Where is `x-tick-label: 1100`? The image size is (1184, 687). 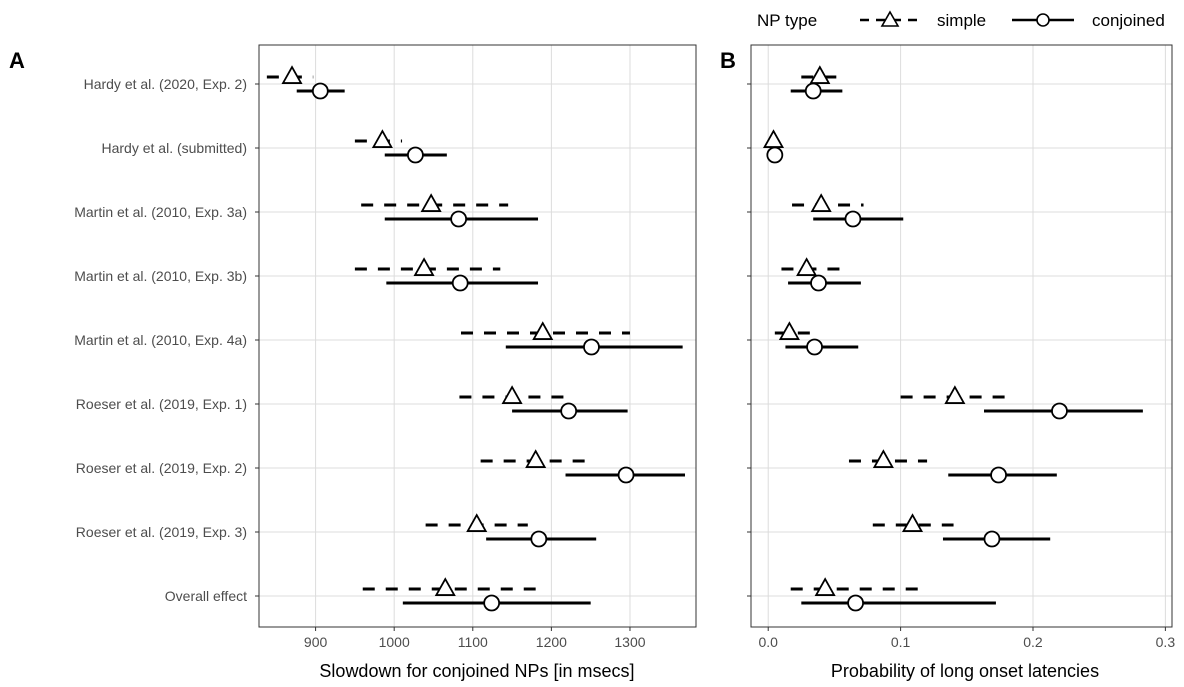
x-tick-label: 1100 is located at coordinates (473, 642).